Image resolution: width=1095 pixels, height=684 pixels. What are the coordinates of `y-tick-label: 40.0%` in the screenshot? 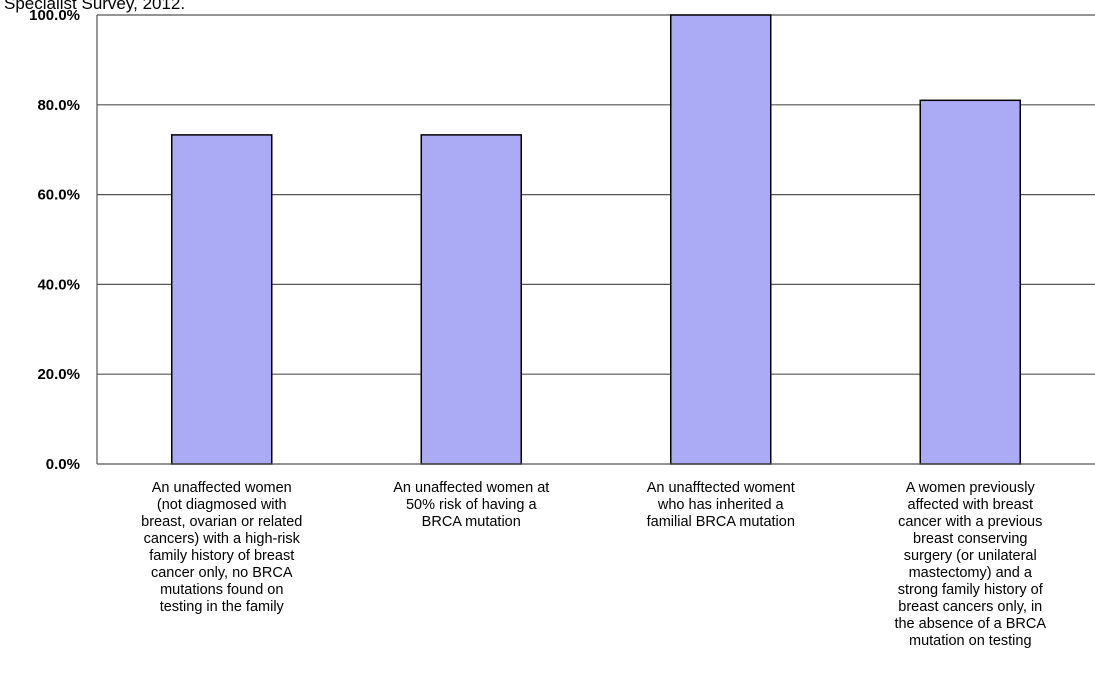 It's located at (58, 284).